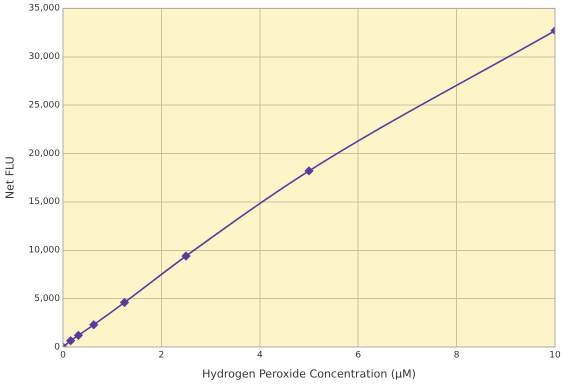  I want to click on y-tick-label: 0, so click(57, 347).